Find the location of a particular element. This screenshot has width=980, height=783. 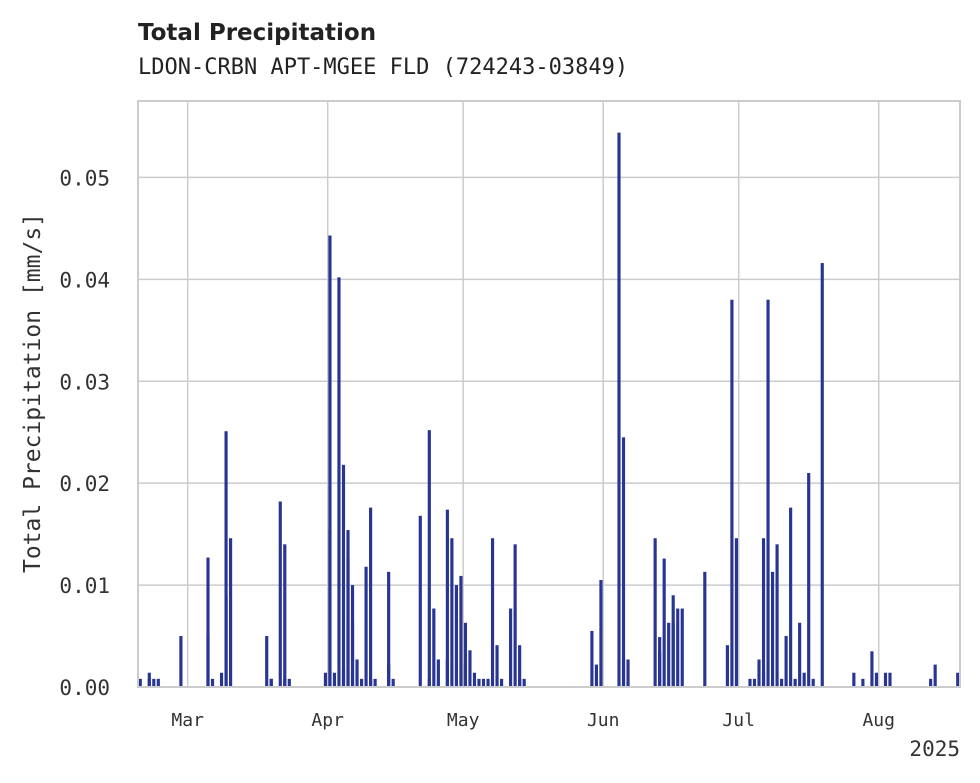

y-tick-label: 0.00 is located at coordinates (84, 688).